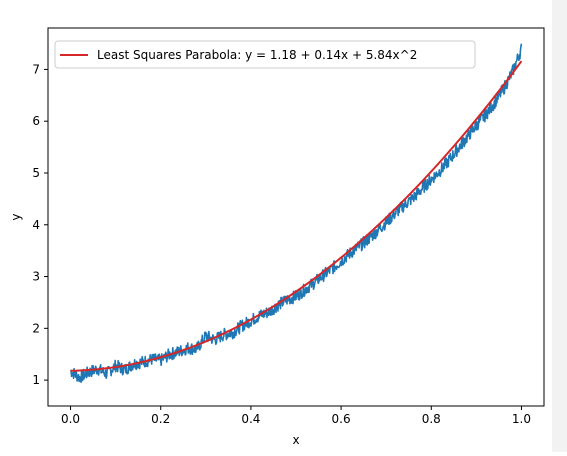 The image size is (567, 456). I want to click on x-tick-label: 0.6, so click(341, 419).